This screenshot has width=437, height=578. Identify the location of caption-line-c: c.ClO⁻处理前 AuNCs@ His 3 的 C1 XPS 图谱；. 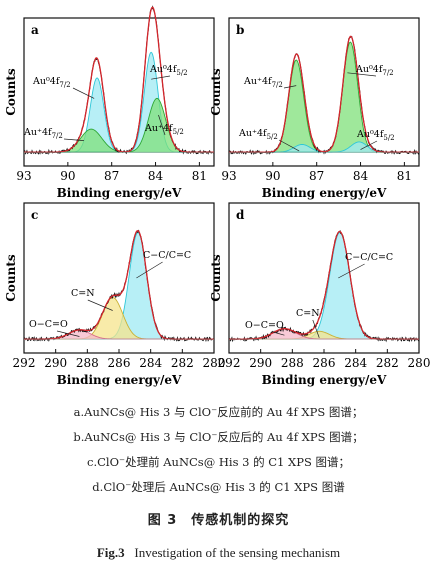
(218, 462).